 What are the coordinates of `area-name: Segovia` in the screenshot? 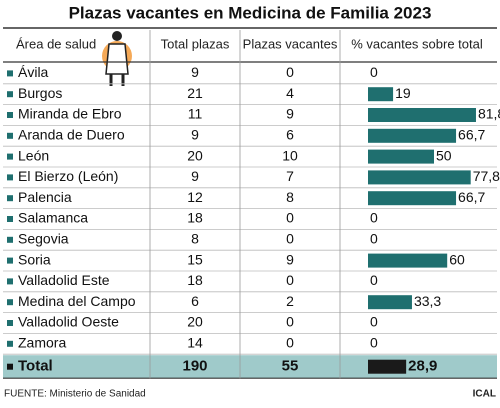 It's located at (43, 239).